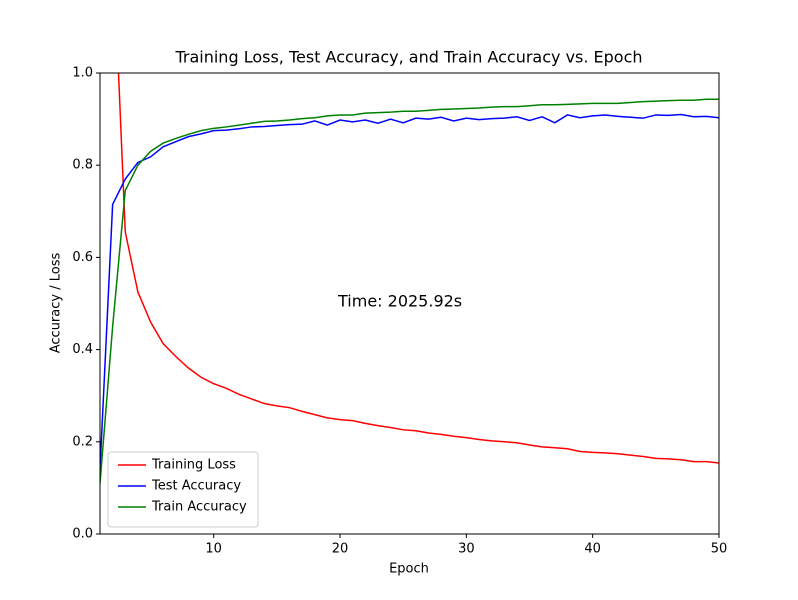 The height and width of the screenshot is (600, 798). What do you see at coordinates (719, 549) in the screenshot?
I see `x-tick-label: 50` at bounding box center [719, 549].